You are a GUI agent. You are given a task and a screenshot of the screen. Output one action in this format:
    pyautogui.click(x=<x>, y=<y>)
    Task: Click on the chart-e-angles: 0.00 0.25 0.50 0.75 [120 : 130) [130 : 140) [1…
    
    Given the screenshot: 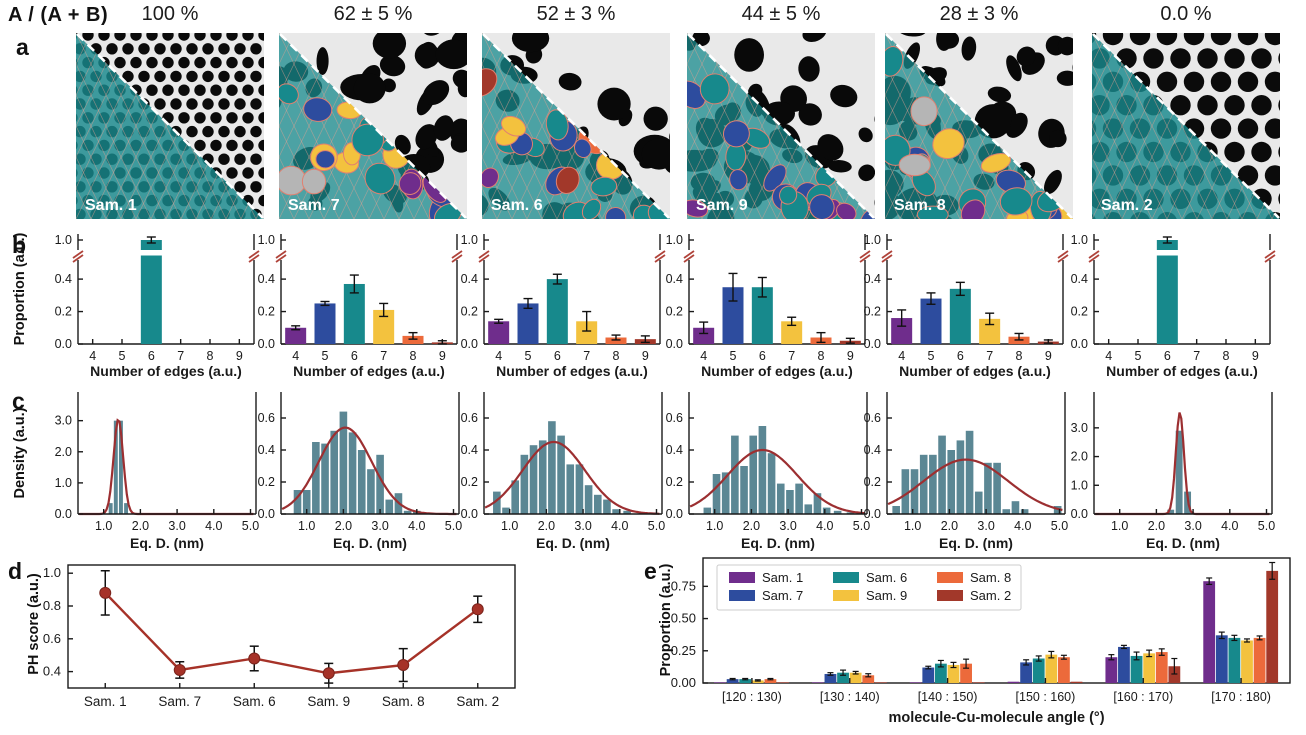 What is the action you would take?
    pyautogui.click(x=979, y=642)
    